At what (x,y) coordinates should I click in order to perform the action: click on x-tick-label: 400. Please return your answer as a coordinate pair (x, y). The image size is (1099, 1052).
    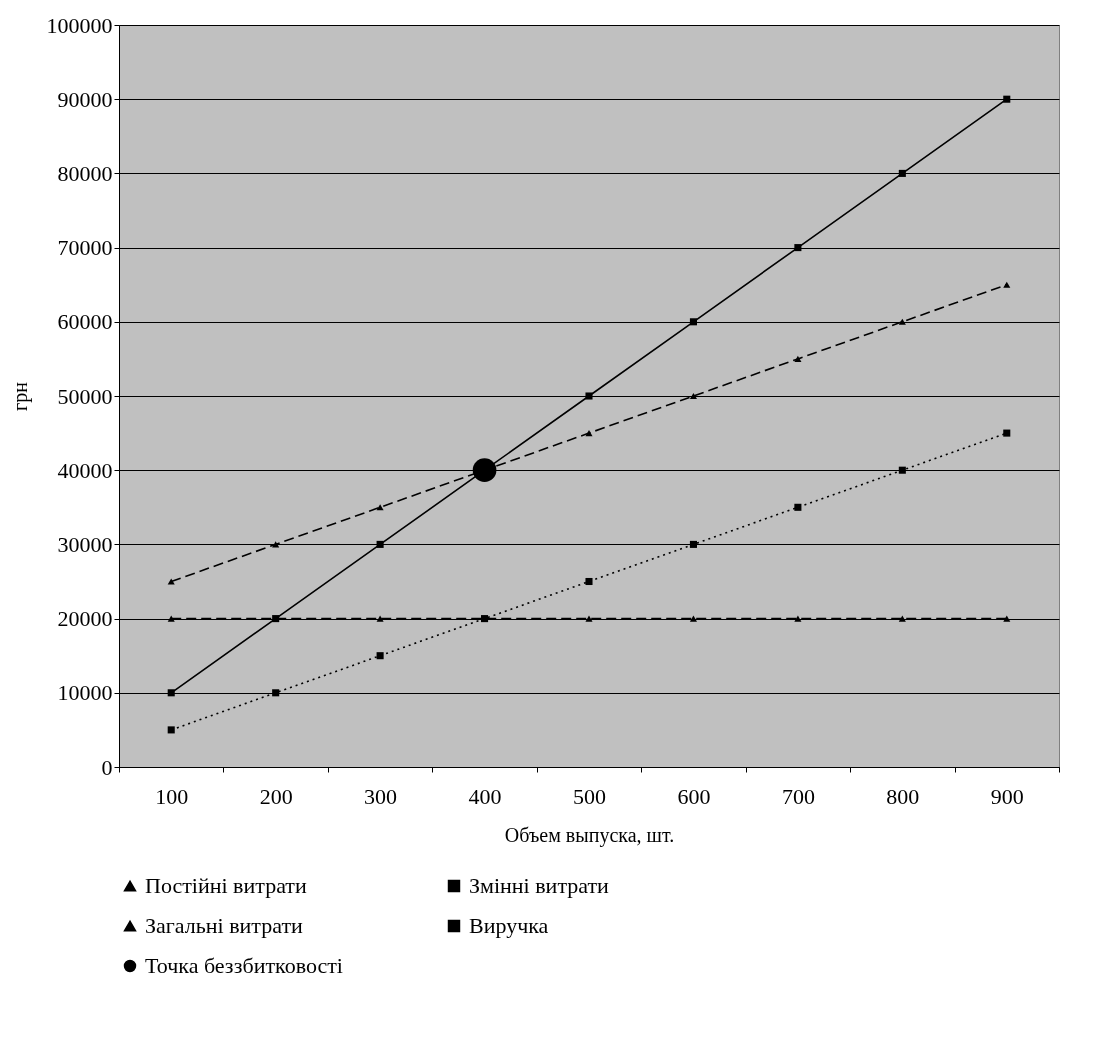
    Looking at the image, I should click on (485, 796).